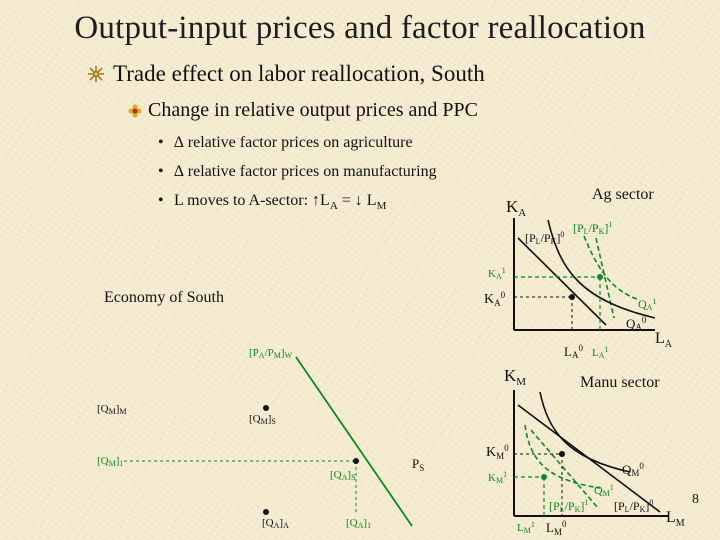 This screenshot has width=720, height=540. Describe the element at coordinates (620, 382) in the screenshot. I see `manu-title: Manu sector` at that location.